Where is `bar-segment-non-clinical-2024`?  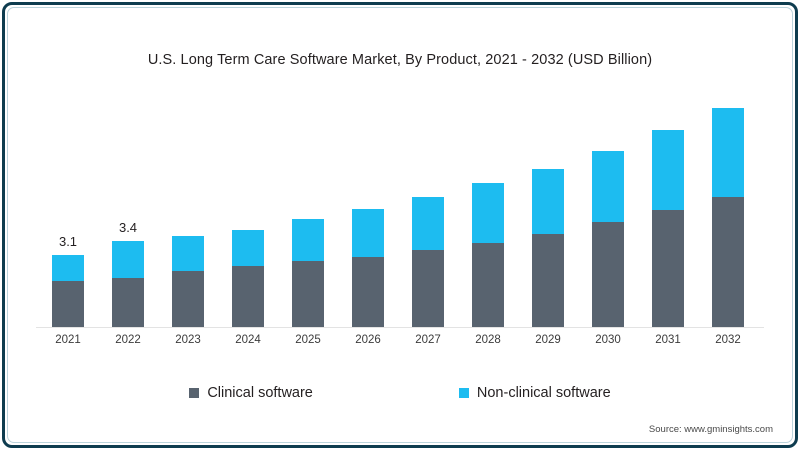 bar-segment-non-clinical-2024 is located at coordinates (248, 248).